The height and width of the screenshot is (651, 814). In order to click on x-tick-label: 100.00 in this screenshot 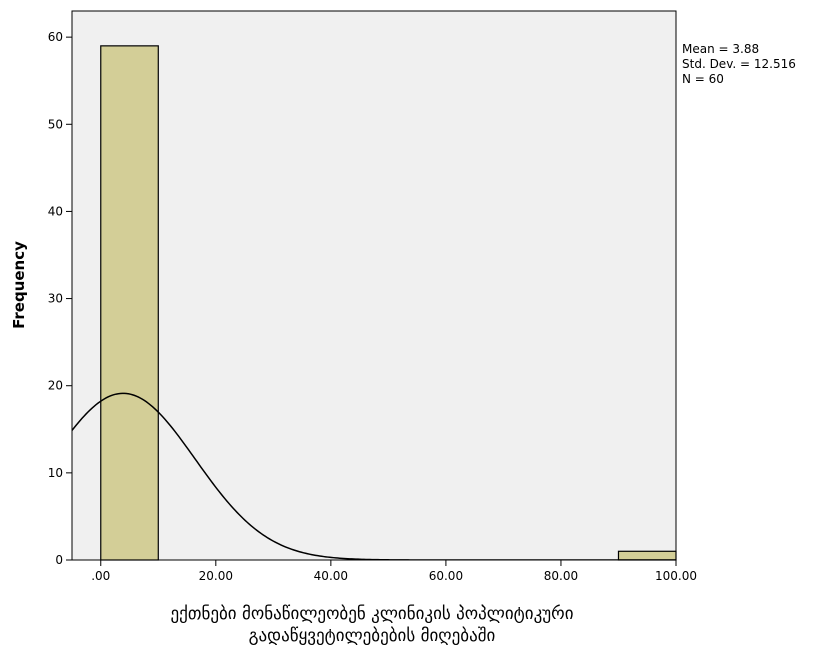, I will do `click(676, 576)`.